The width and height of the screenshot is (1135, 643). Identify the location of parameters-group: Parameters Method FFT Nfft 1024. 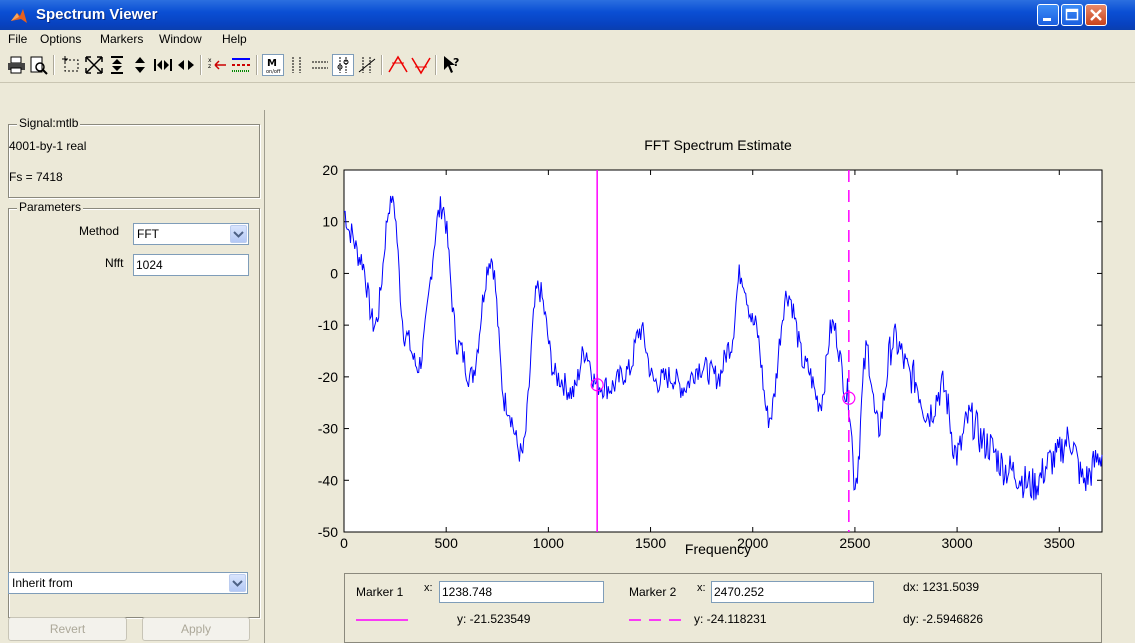
(134, 409).